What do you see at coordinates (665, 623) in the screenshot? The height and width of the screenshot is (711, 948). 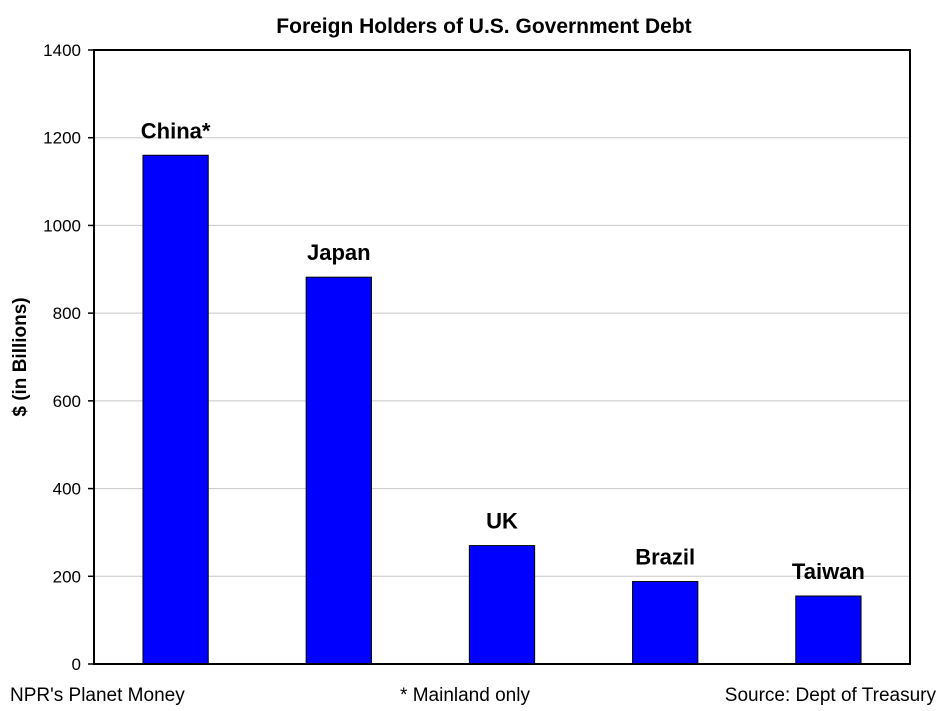 I see `bar-brazil` at bounding box center [665, 623].